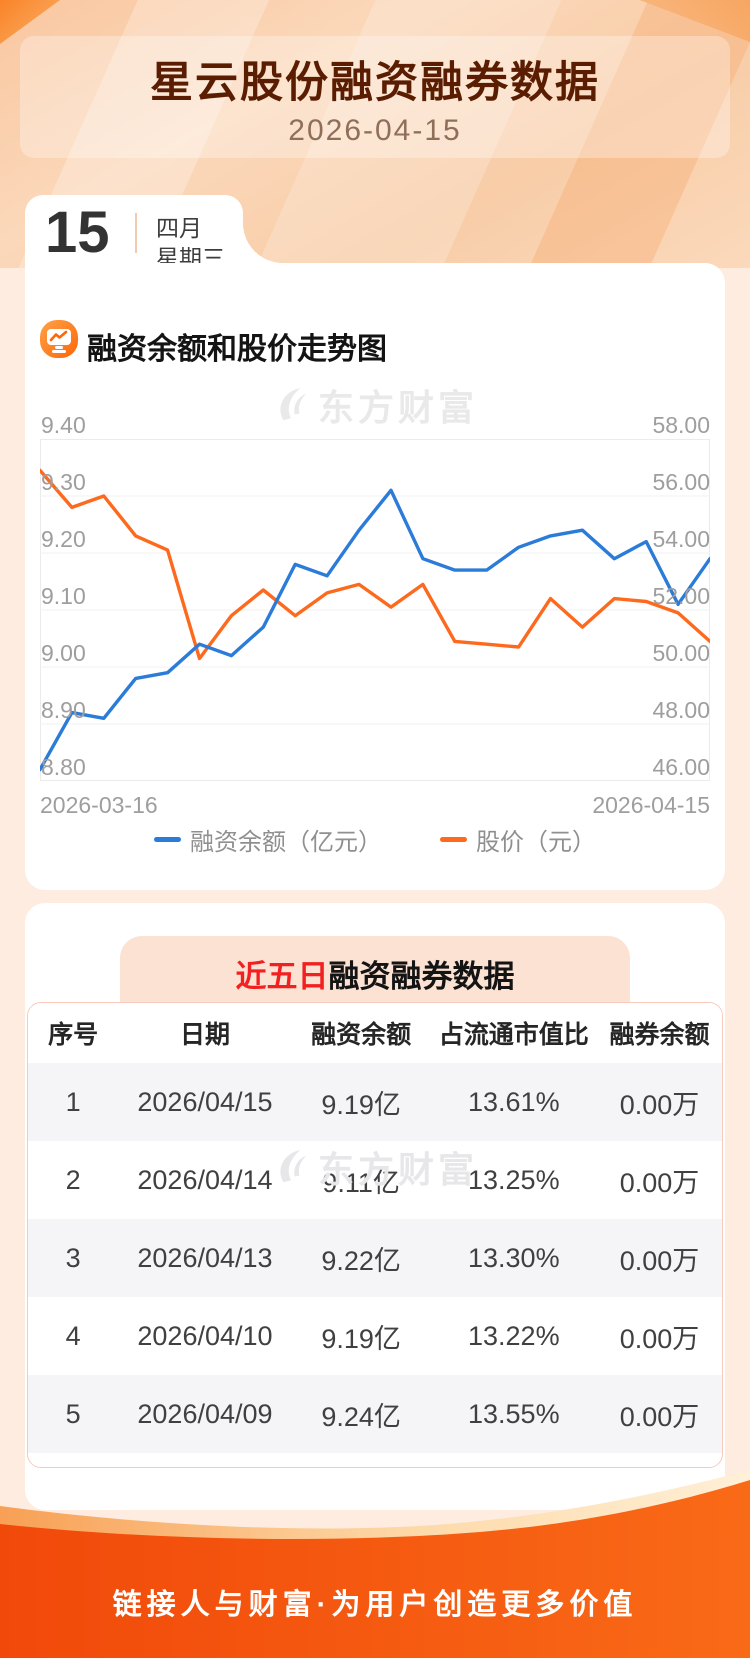 The image size is (750, 1658). I want to click on calendar-month: 四月, so click(179, 228).